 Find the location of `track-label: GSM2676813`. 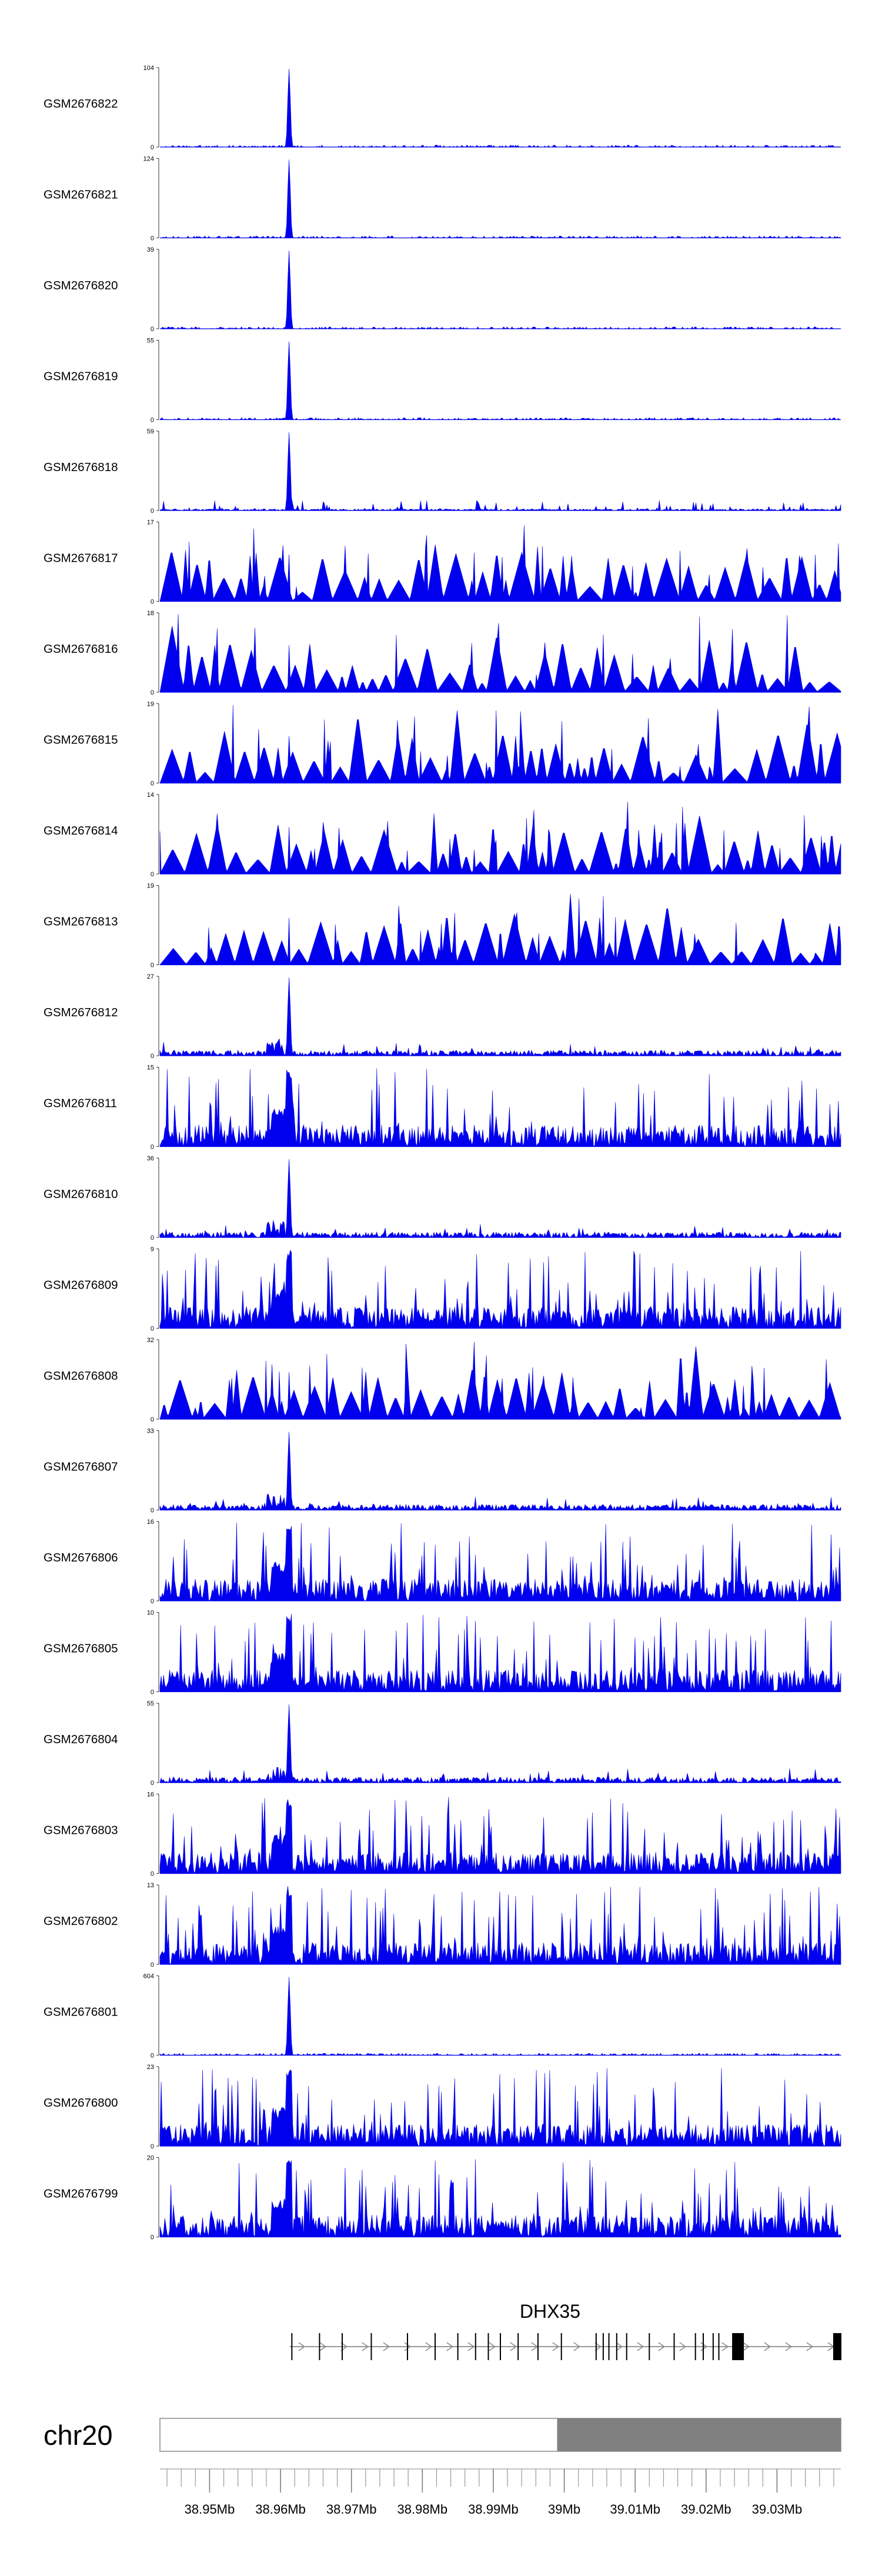

track-label: GSM2676813 is located at coordinates (81, 922).